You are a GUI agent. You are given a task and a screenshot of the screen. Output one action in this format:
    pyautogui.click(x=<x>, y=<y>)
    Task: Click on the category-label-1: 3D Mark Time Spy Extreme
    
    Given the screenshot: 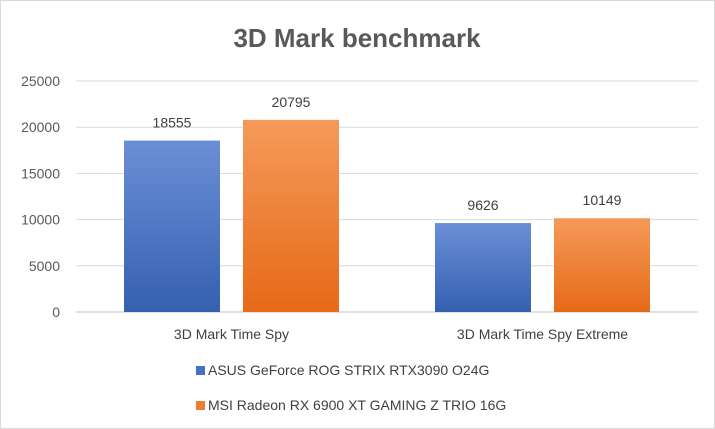 What is the action you would take?
    pyautogui.click(x=542, y=334)
    